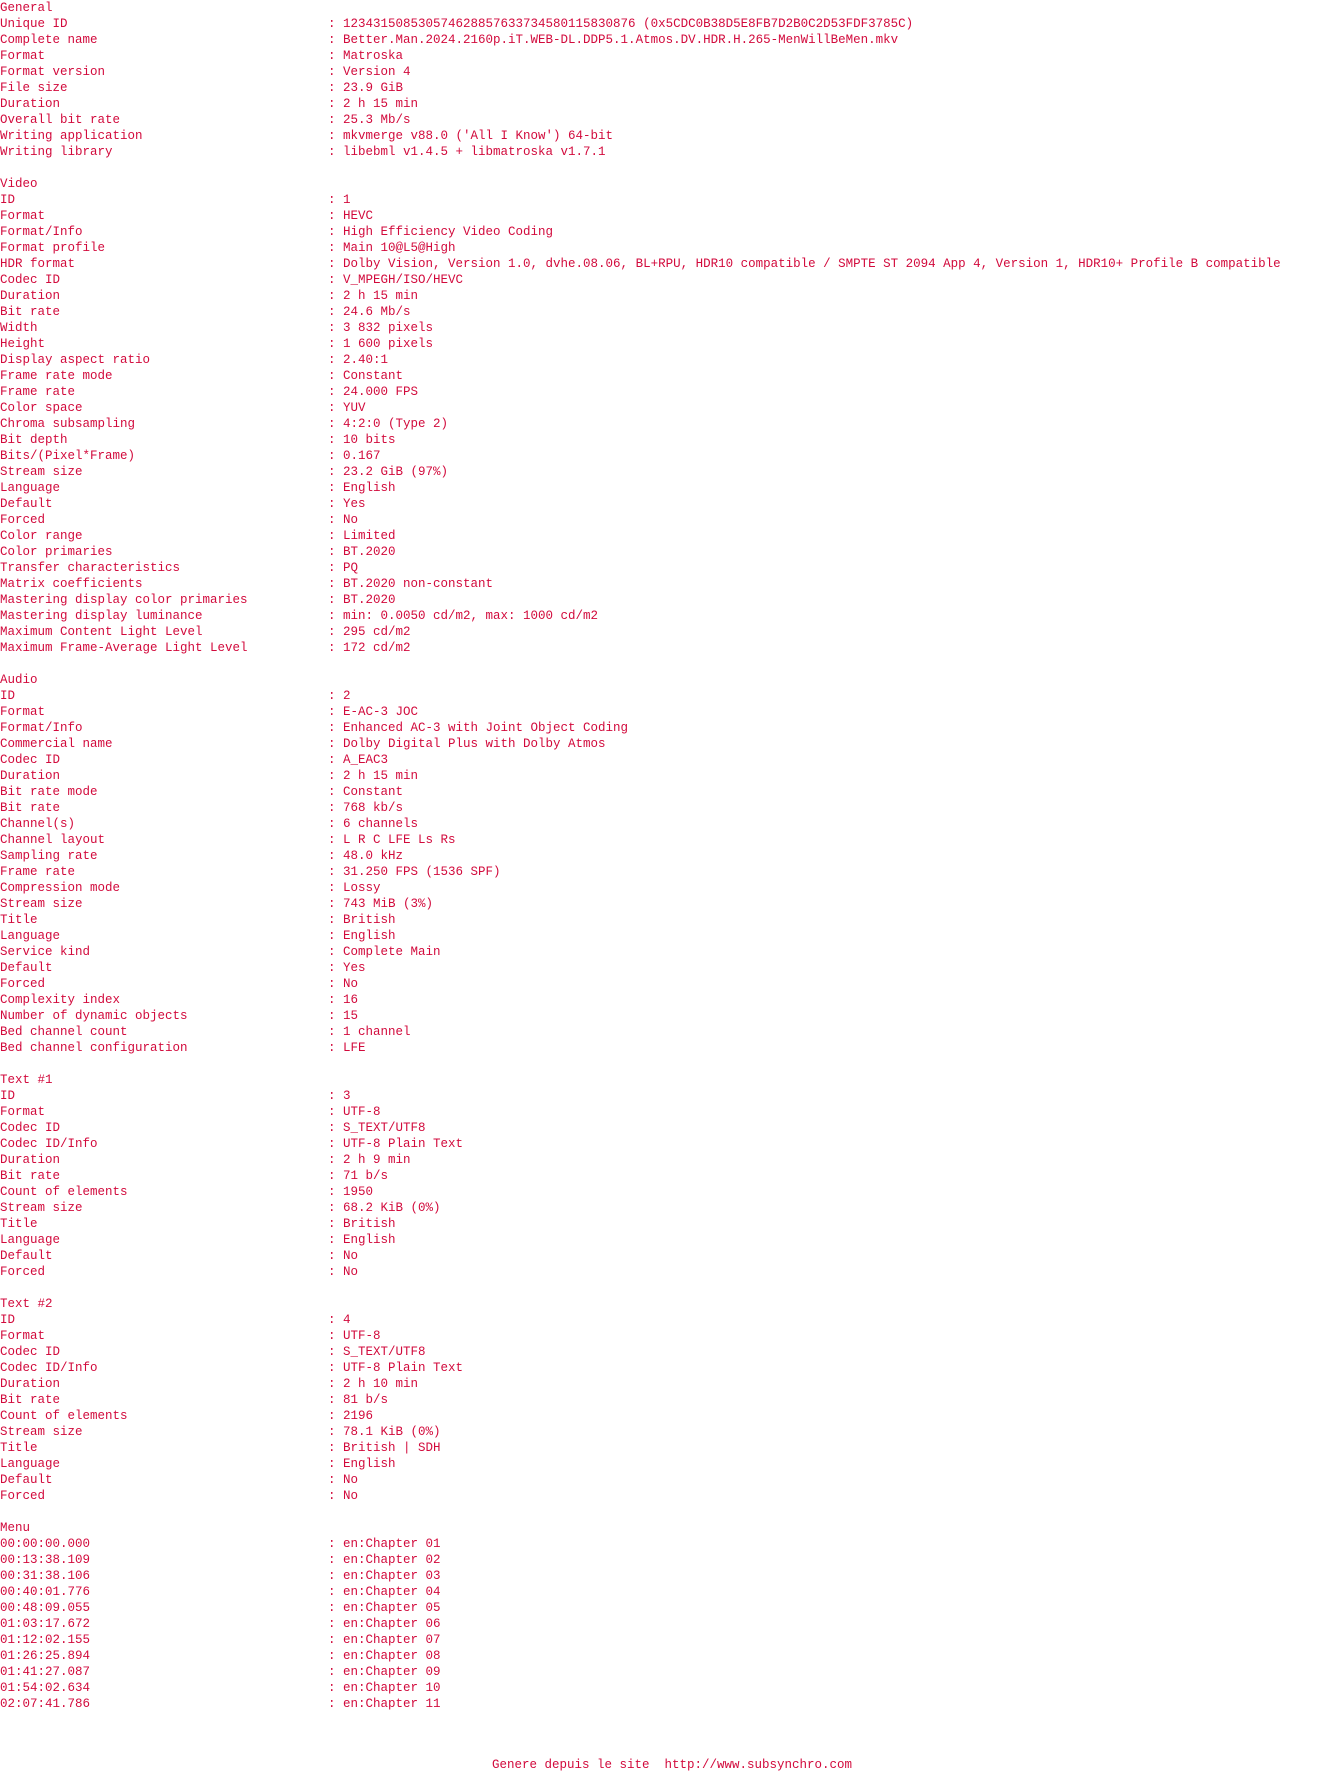  What do you see at coordinates (403, 280) in the screenshot?
I see `info-value: V_MPEGH/ISO/HEVC` at bounding box center [403, 280].